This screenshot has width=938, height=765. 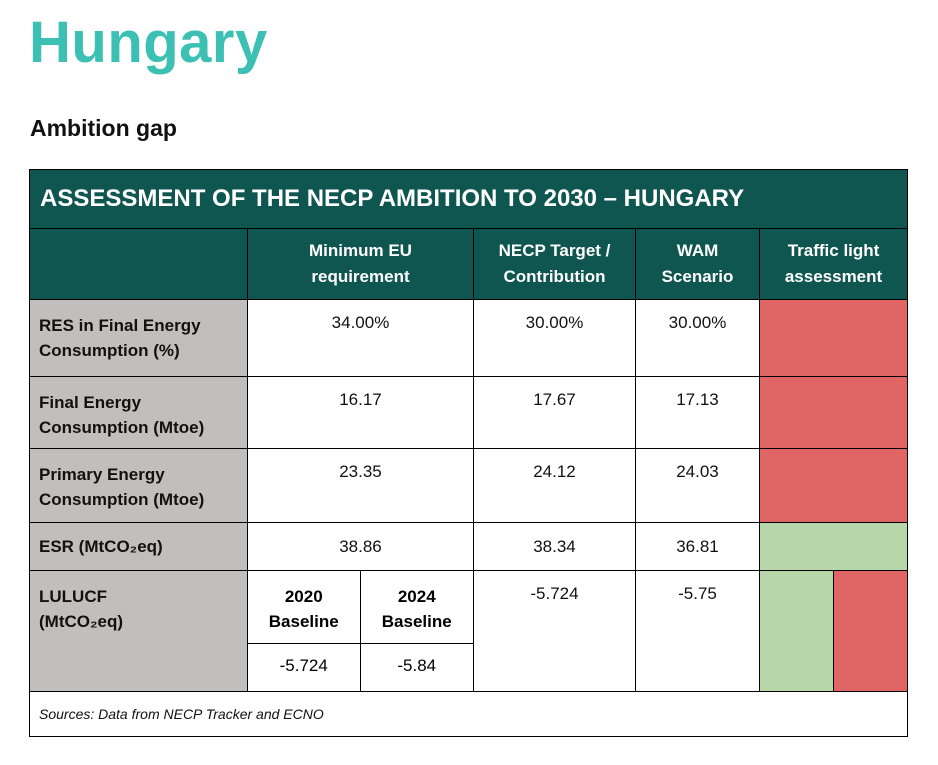 I want to click on row-label-line1: Primary Energy, so click(x=102, y=474).